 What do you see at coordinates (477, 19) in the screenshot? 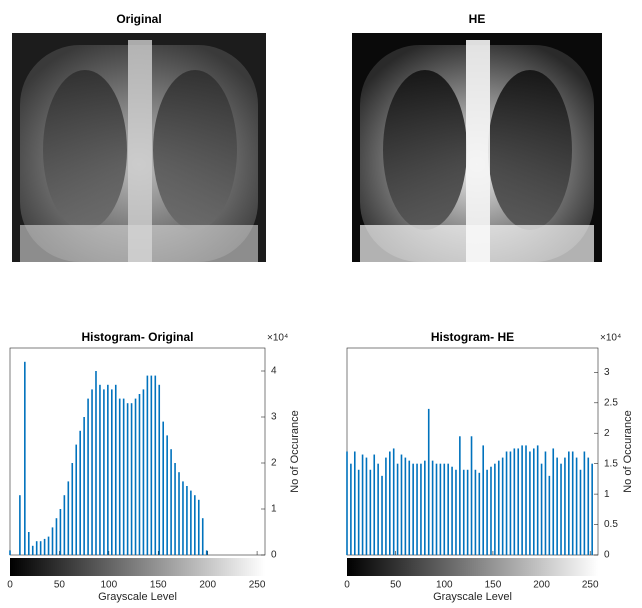
I see `image-title: HE` at bounding box center [477, 19].